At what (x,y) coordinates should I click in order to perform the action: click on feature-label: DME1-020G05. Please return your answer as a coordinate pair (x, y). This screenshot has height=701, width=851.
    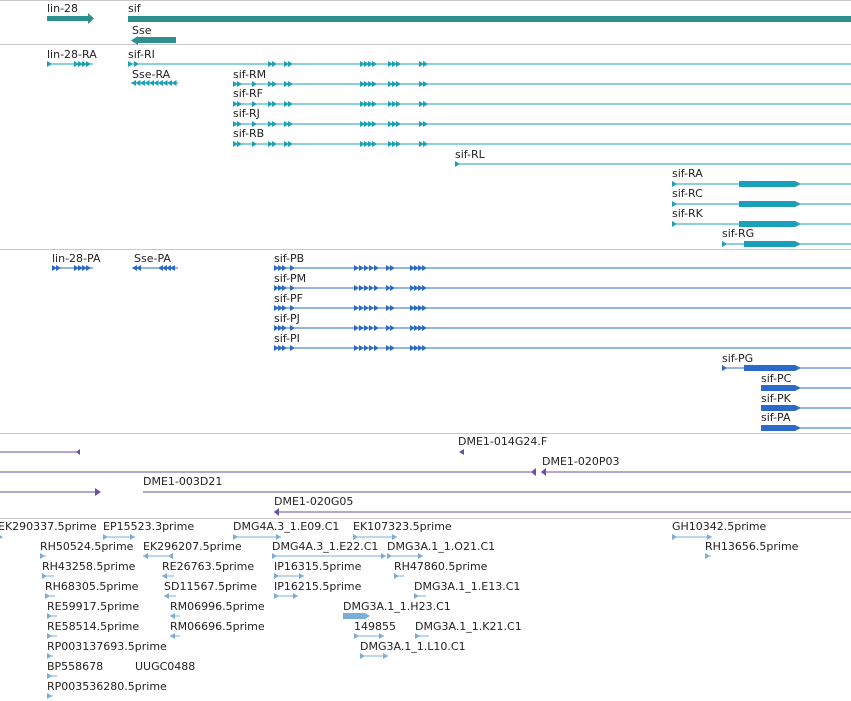
    Looking at the image, I should click on (313, 501).